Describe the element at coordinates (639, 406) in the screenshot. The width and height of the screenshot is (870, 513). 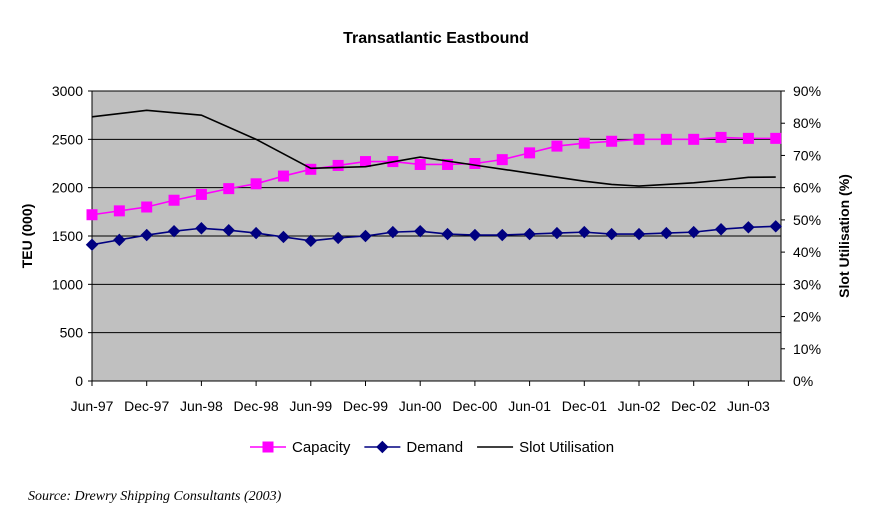
I see `x-tick-label: Jun-02` at that location.